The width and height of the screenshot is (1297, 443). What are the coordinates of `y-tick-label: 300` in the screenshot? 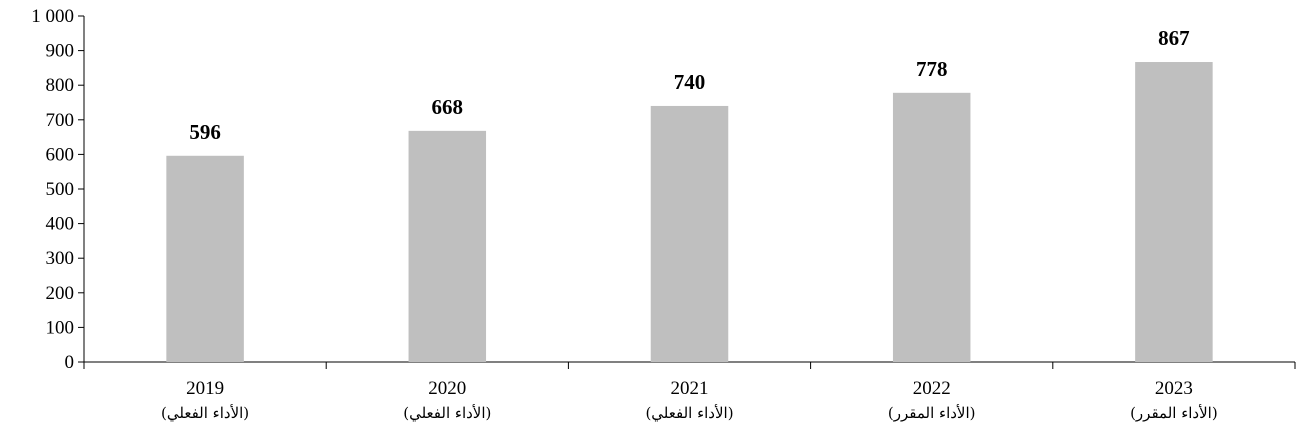 It's located at (60, 258).